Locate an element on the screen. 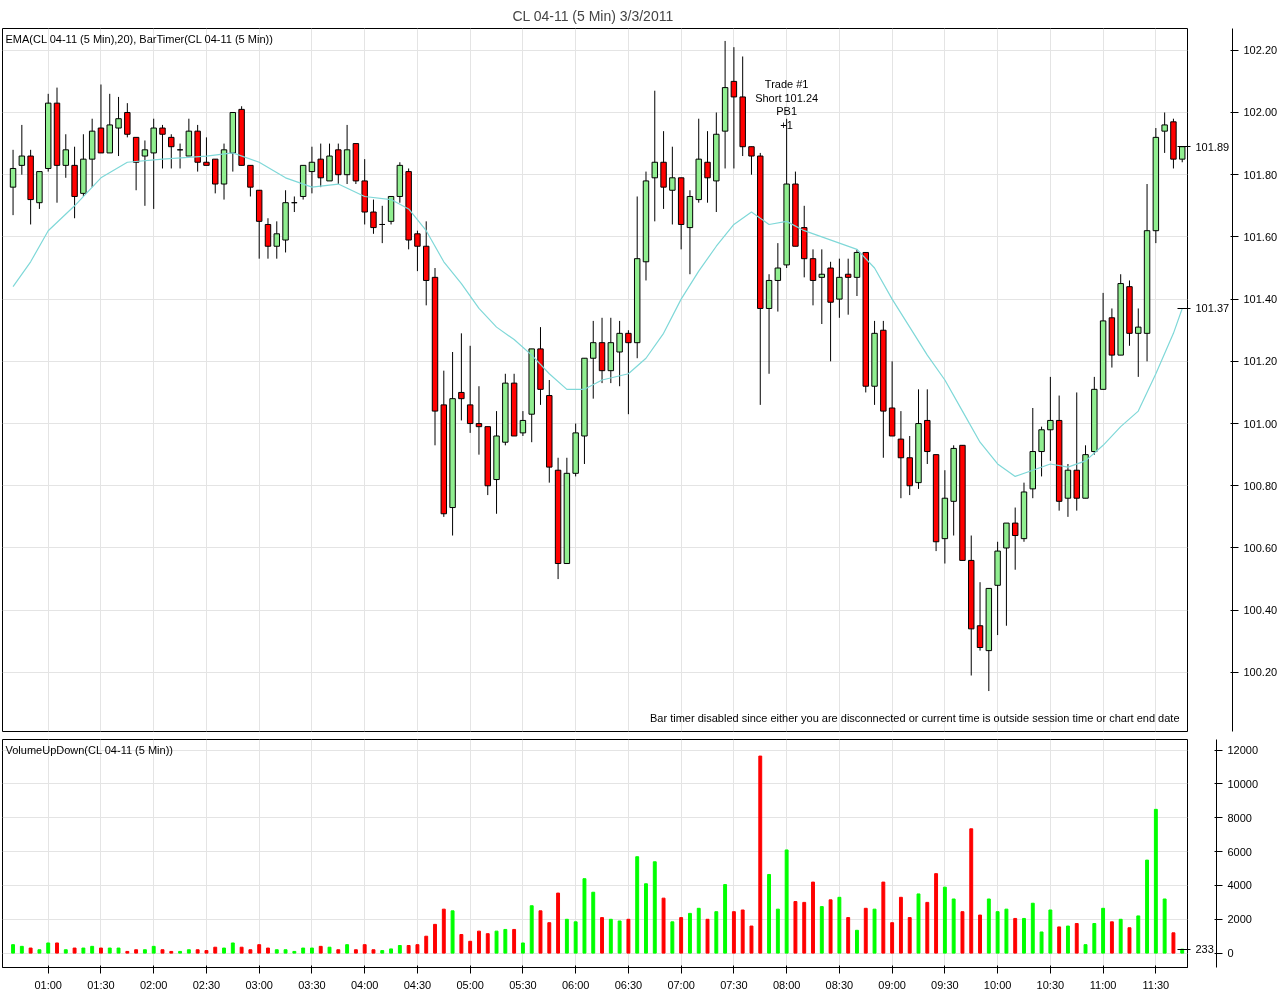 This screenshot has height=999, width=1280. x-tick-label: 03:00 is located at coordinates (259, 984).